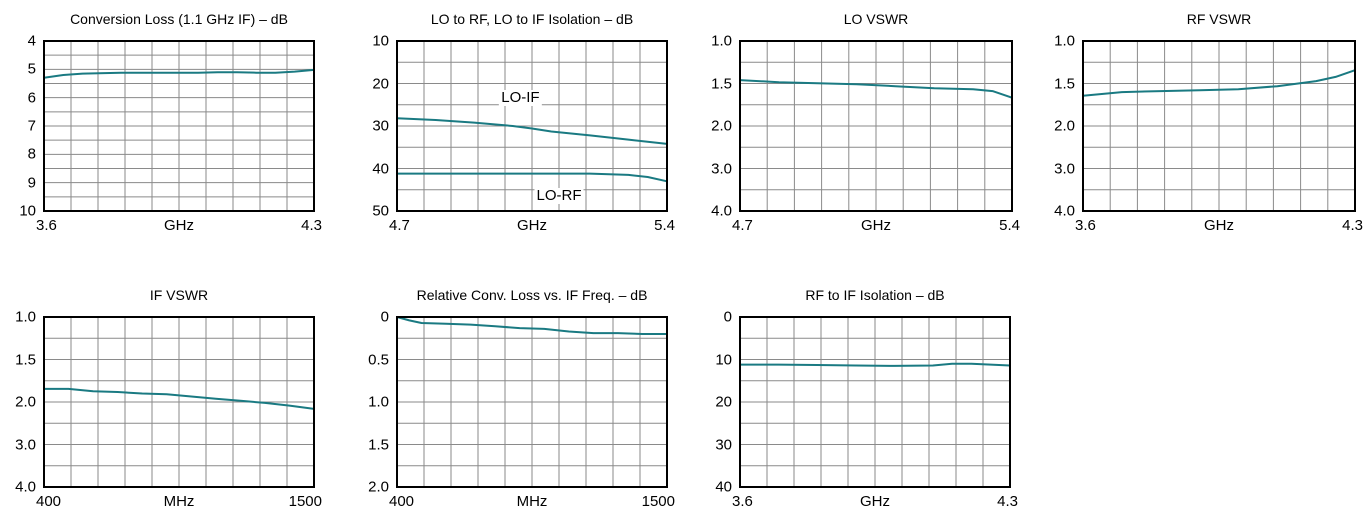 The width and height of the screenshot is (1366, 514). What do you see at coordinates (876, 19) in the screenshot?
I see `chart-title: LO VSWR` at bounding box center [876, 19].